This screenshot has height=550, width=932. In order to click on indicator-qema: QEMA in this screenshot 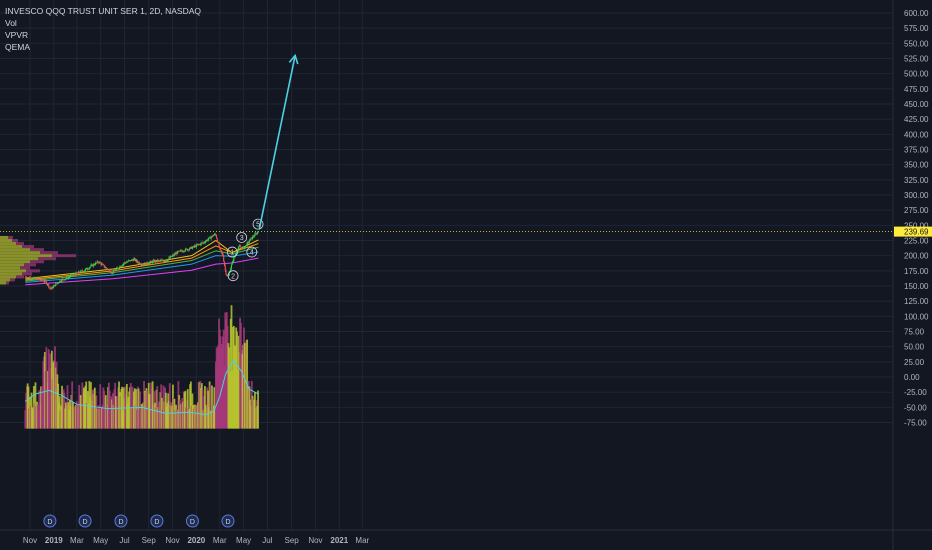, I will do `click(18, 47)`.